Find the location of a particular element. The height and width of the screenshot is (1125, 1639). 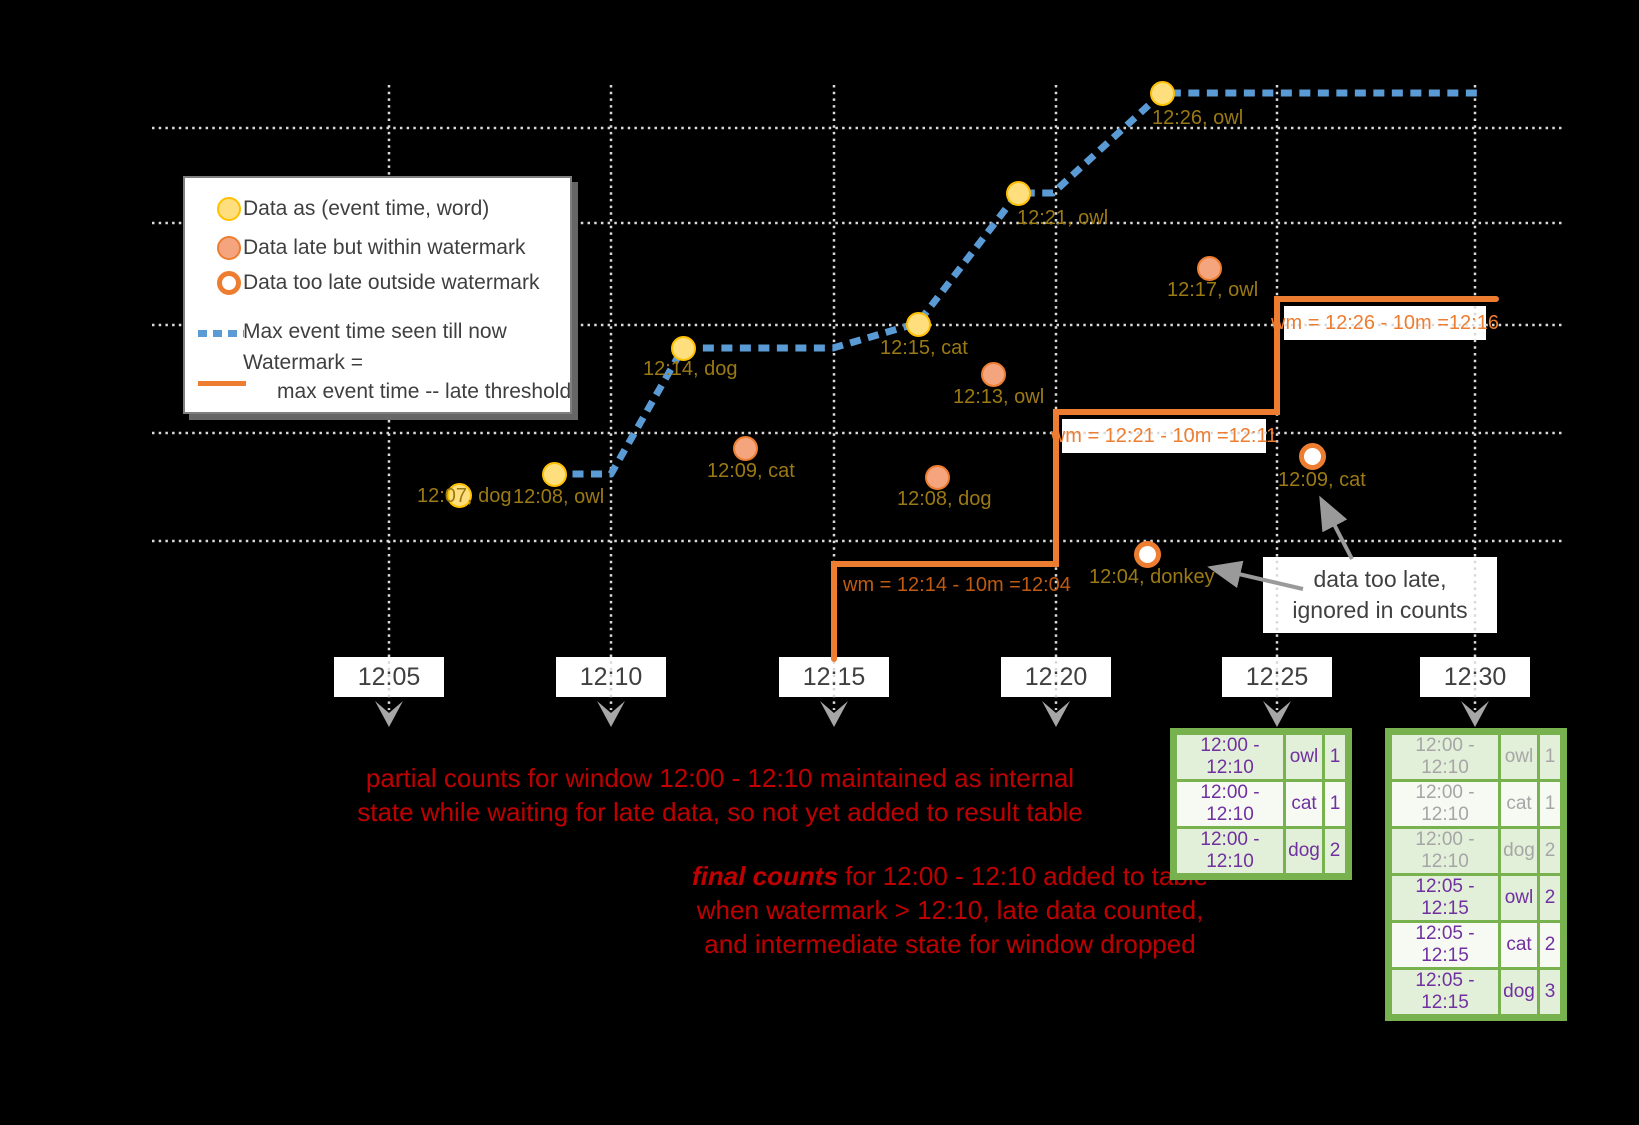

point-label: 12:26, owl is located at coordinates (1198, 118).